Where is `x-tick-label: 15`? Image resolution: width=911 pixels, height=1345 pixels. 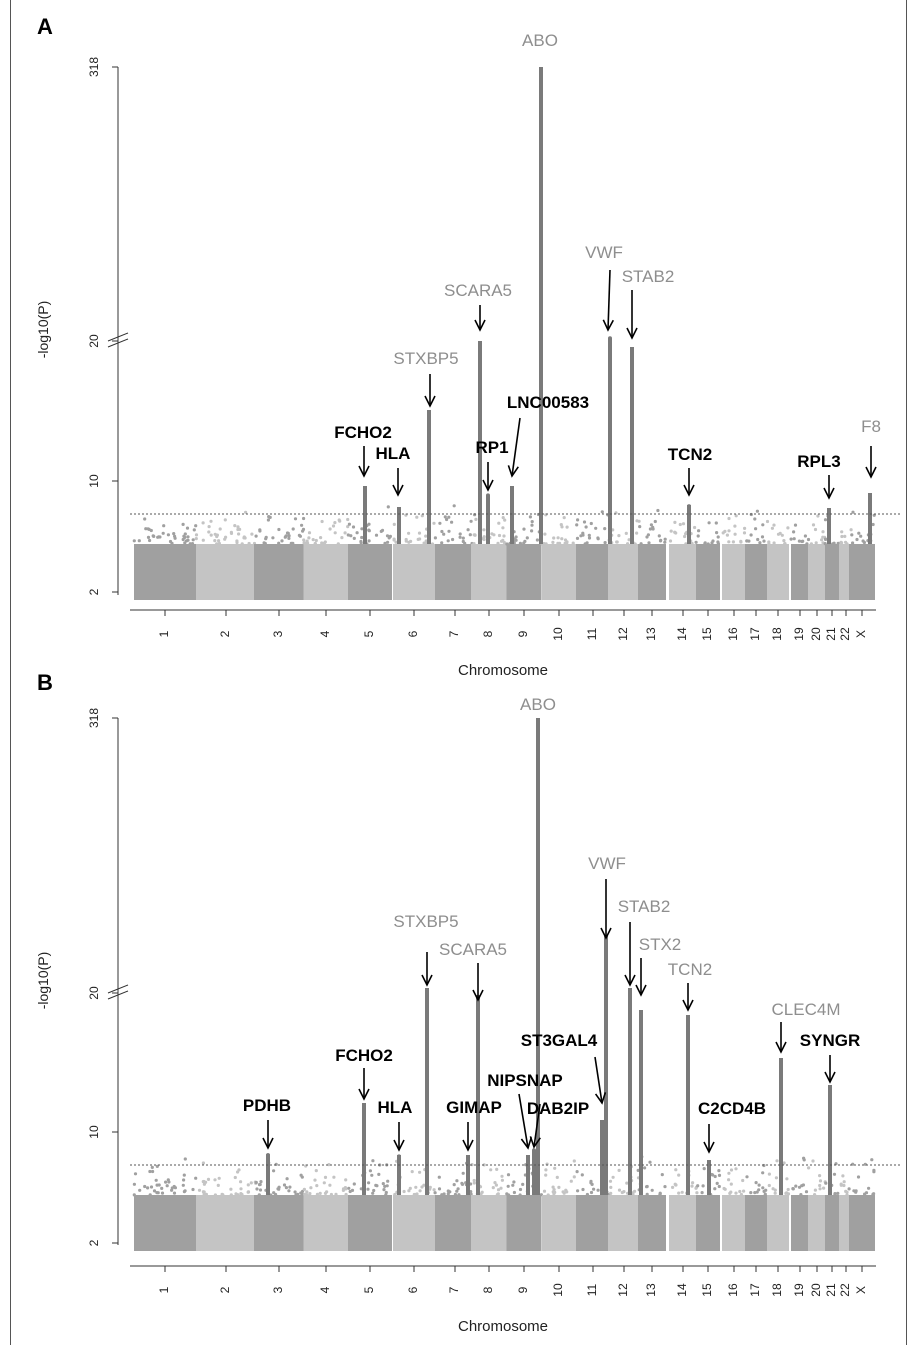 x-tick-label: 15 is located at coordinates (707, 1290).